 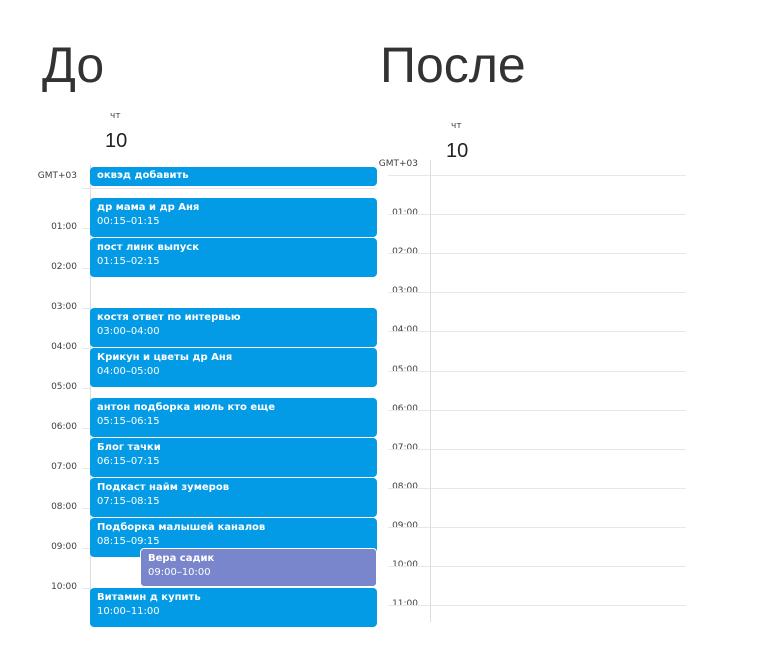 What do you see at coordinates (128, 261) in the screenshot?
I see `event-time: 01:15–02:15` at bounding box center [128, 261].